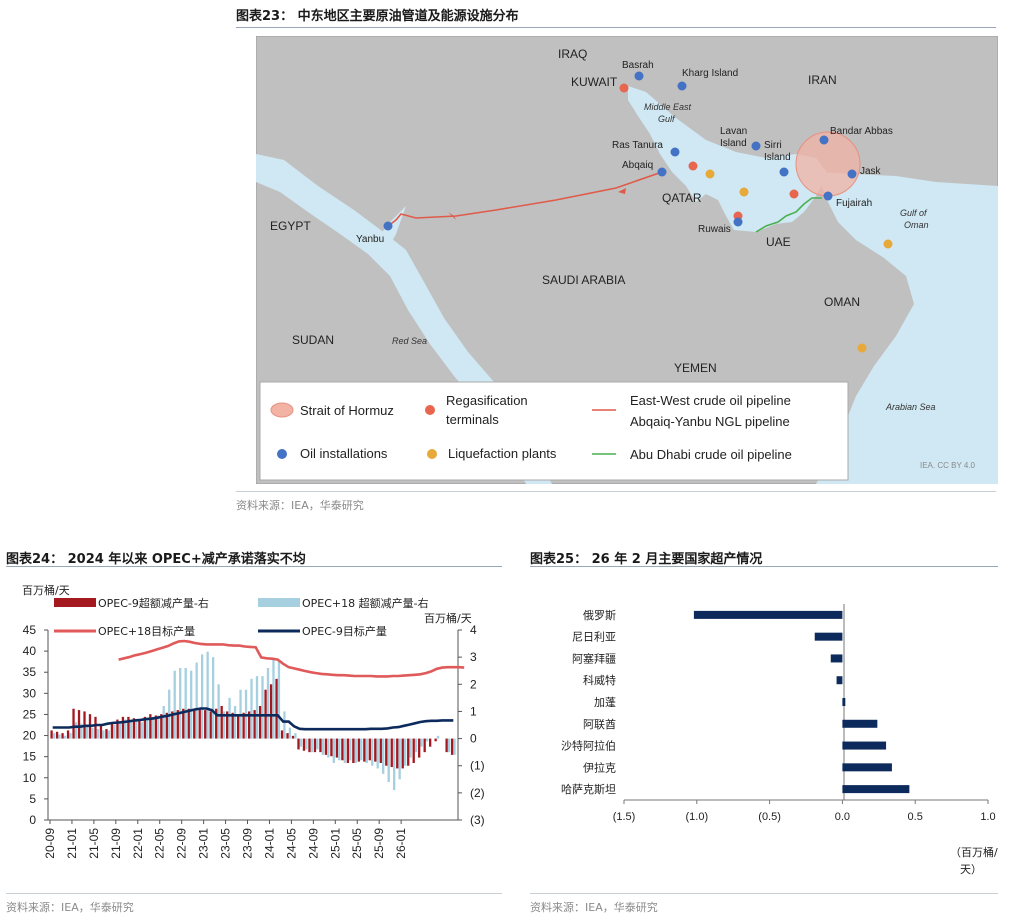 This screenshot has height=920, width=1030. What do you see at coordinates (502, 453) in the screenshot?
I see `legend-liquef-label: Liquefaction plants` at bounding box center [502, 453].